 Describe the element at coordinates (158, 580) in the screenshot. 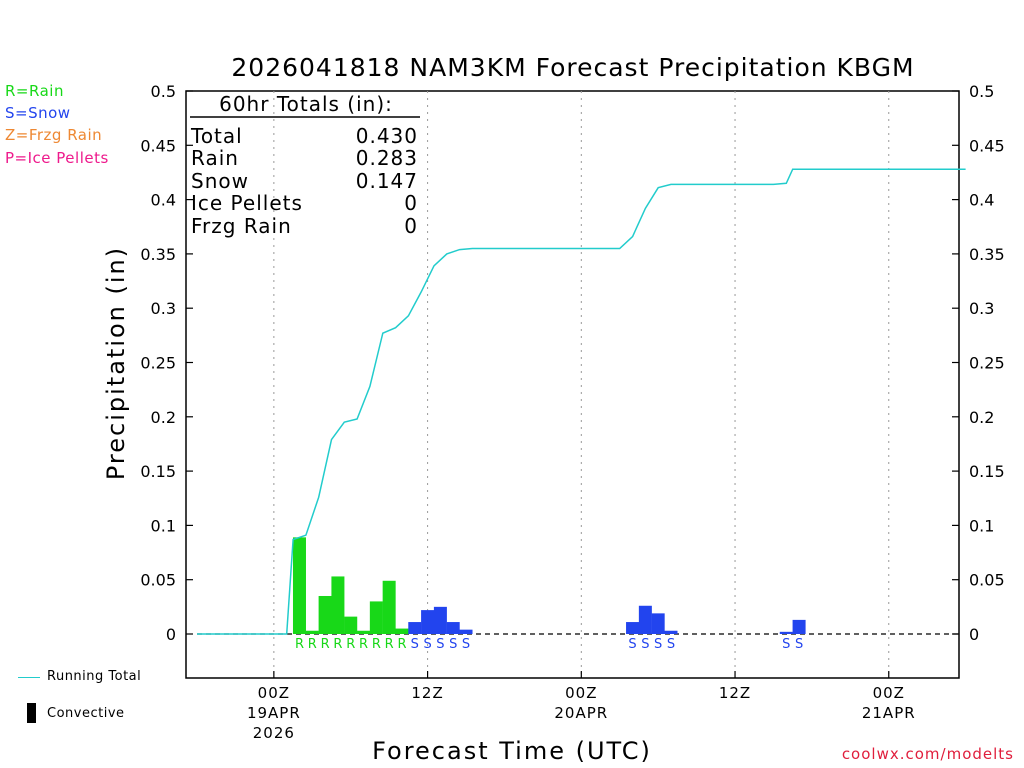

I see `y-tick-label-left: 0.05` at that location.